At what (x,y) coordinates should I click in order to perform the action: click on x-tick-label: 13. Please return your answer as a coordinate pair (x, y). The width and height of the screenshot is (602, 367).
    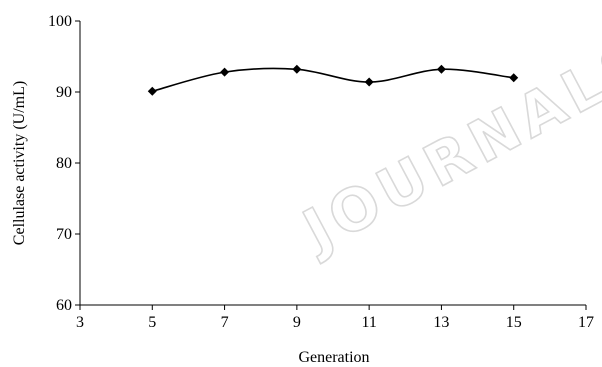
    Looking at the image, I should click on (441, 322).